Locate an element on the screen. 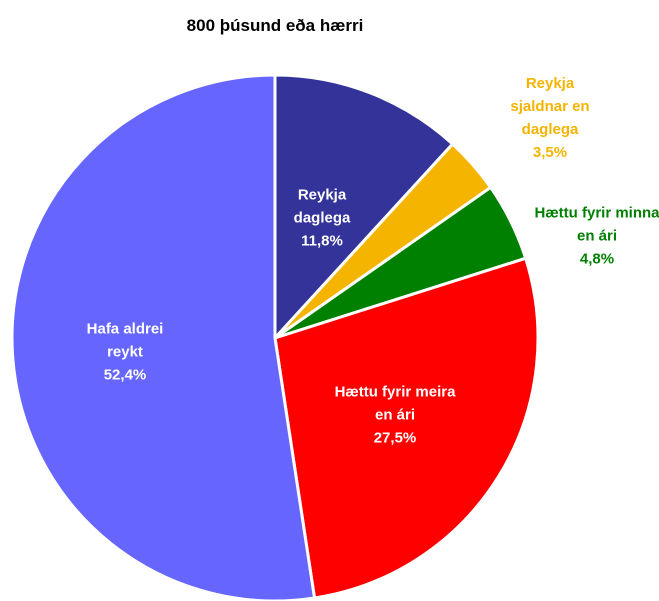 Image resolution: width=659 pixels, height=601 pixels. slice-label: Hættu fyrir minna en ári 4,8% is located at coordinates (597, 236).